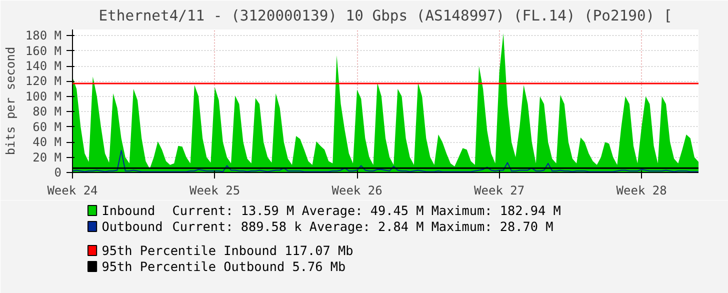 The image size is (728, 293). Describe the element at coordinates (10, 101) in the screenshot. I see `y-axis-title: bits per second` at that location.